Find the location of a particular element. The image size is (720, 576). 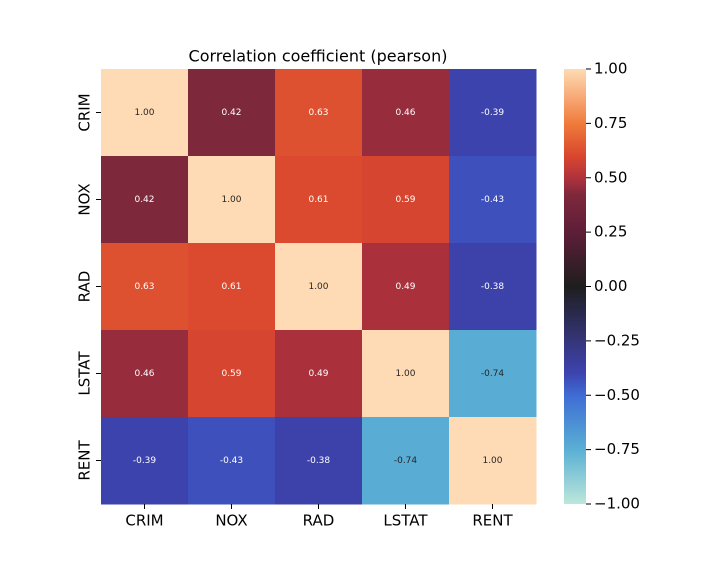

colorbar is located at coordinates (575, 286).